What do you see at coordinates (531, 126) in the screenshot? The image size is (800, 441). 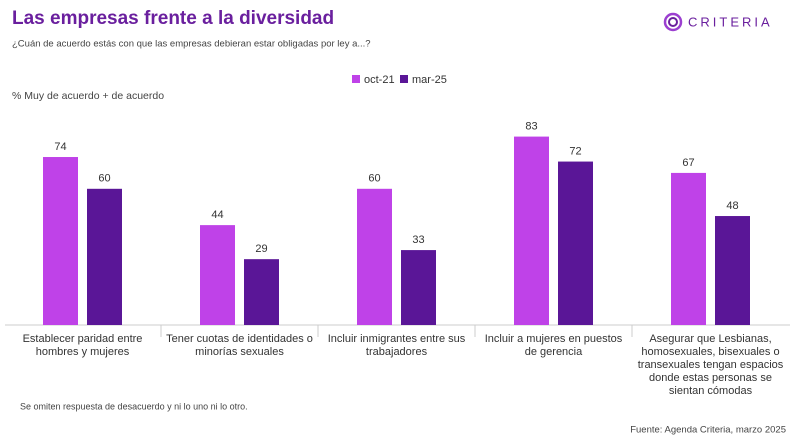 I see `data-label: 83` at bounding box center [531, 126].